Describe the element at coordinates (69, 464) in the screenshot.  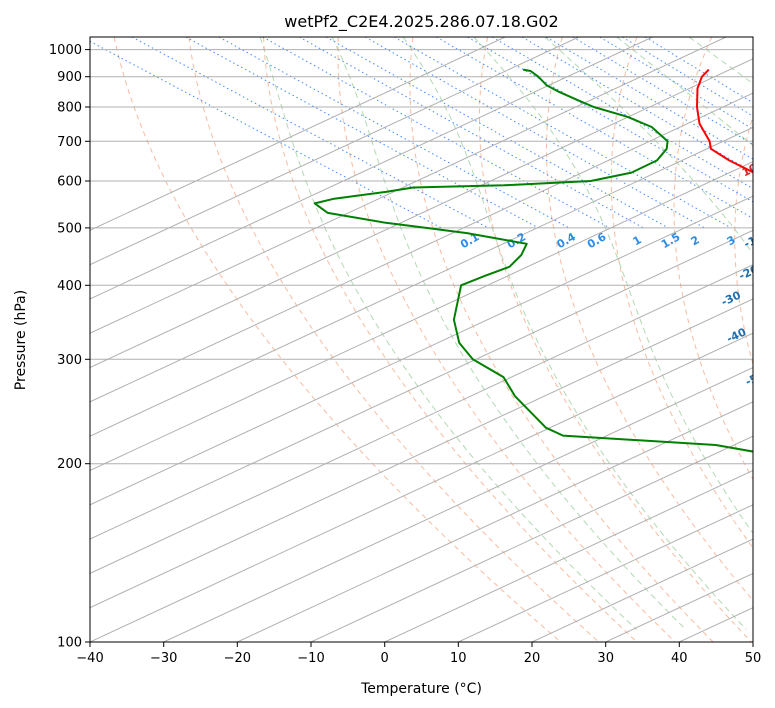
I see `y-tick-label: 200` at that location.